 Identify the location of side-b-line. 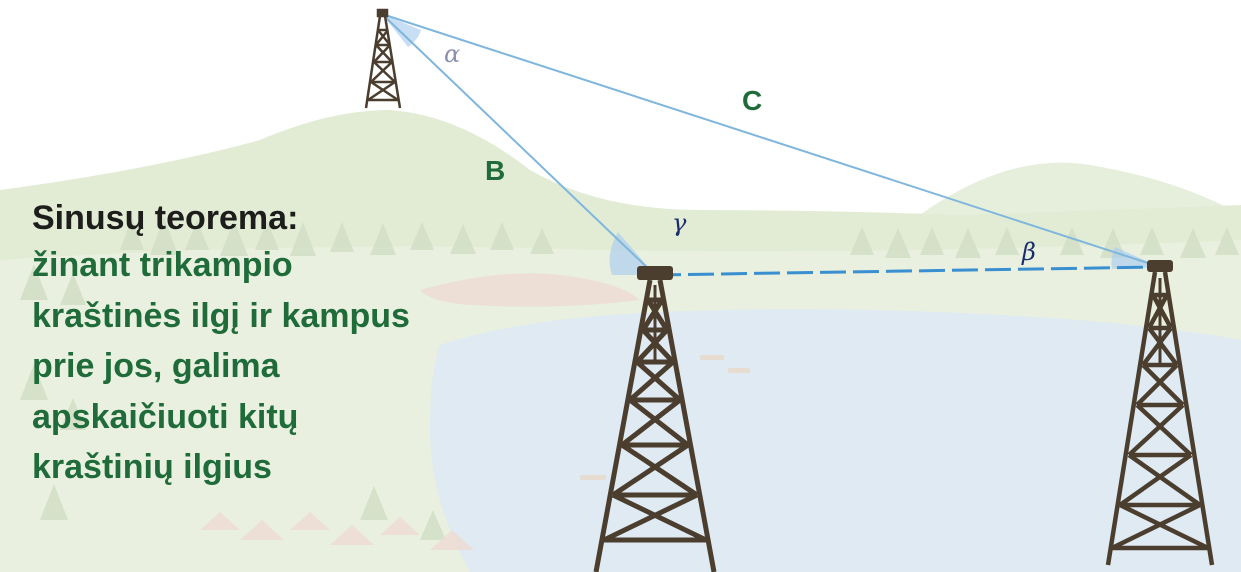
(518, 144).